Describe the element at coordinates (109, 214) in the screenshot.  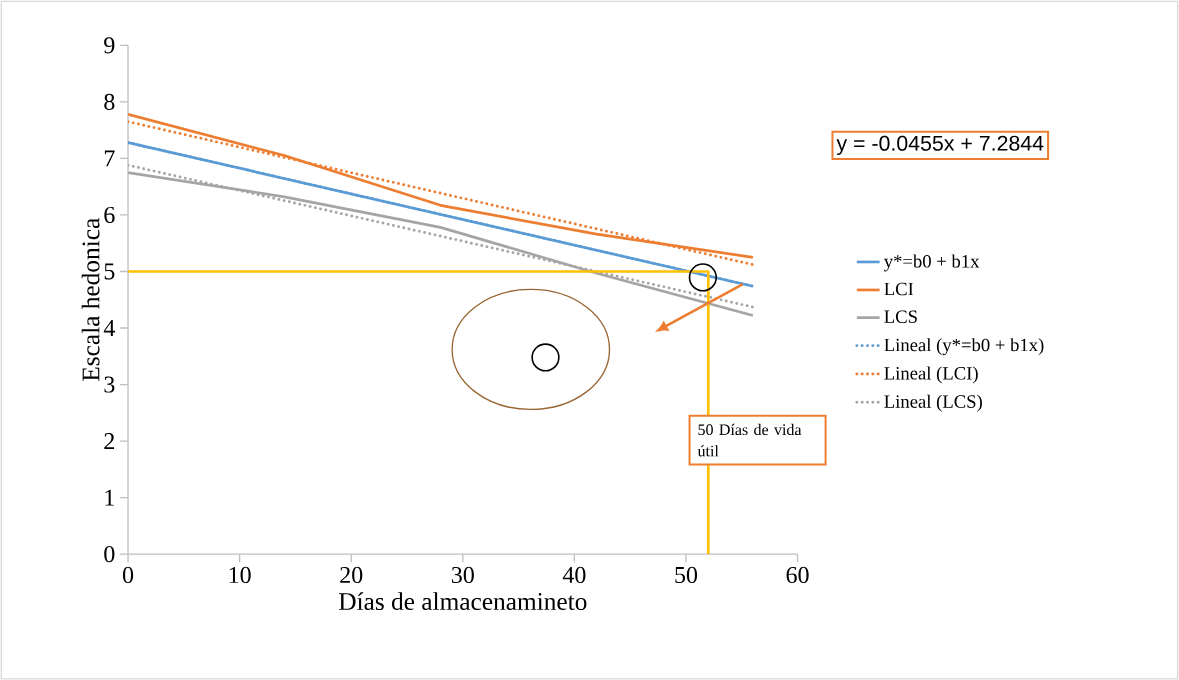
I see `y-tick-label: 6` at that location.